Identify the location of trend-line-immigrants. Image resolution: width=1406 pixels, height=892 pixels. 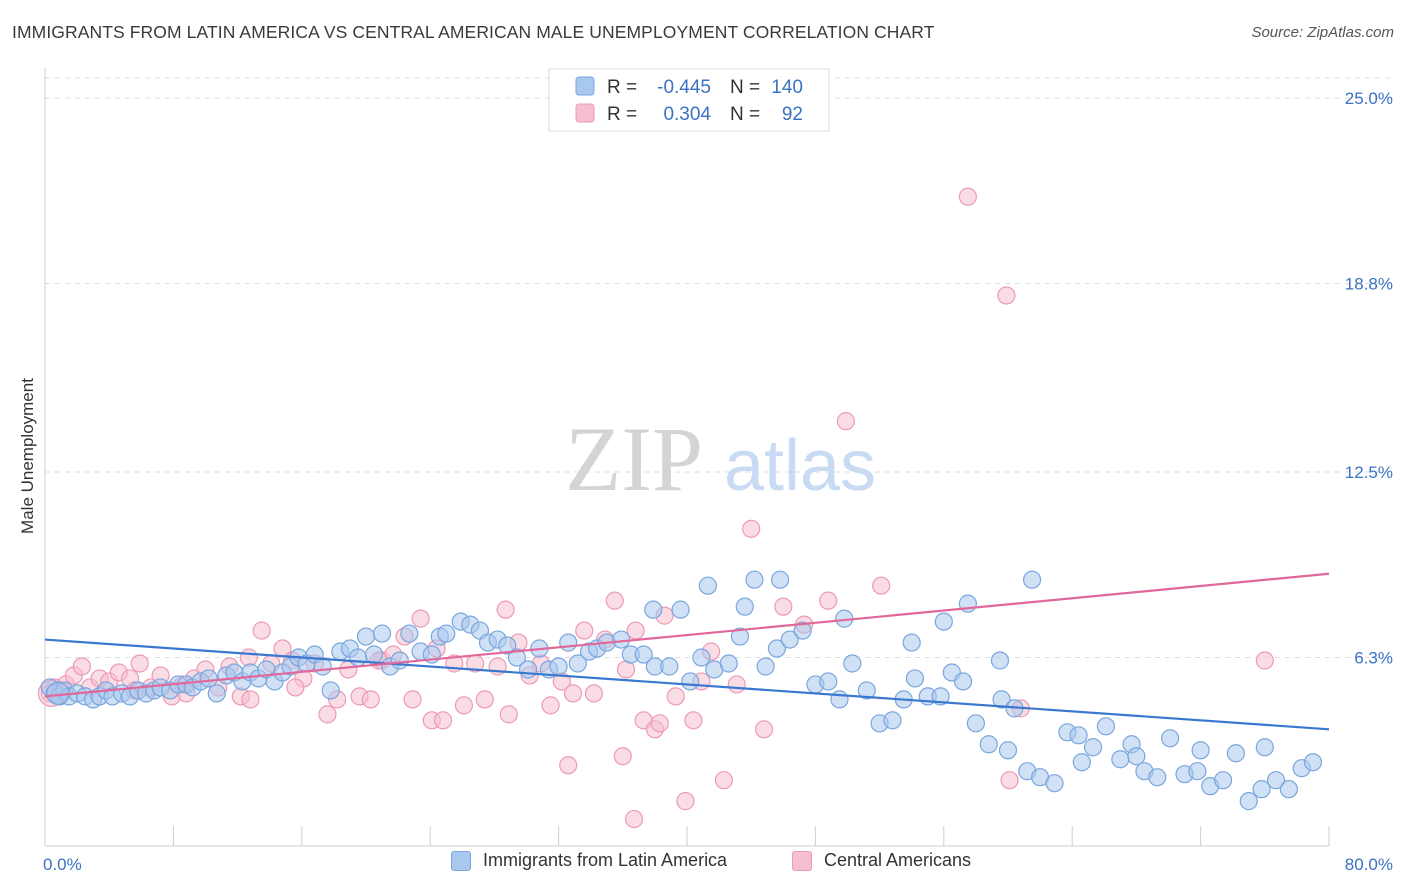
(687, 684).